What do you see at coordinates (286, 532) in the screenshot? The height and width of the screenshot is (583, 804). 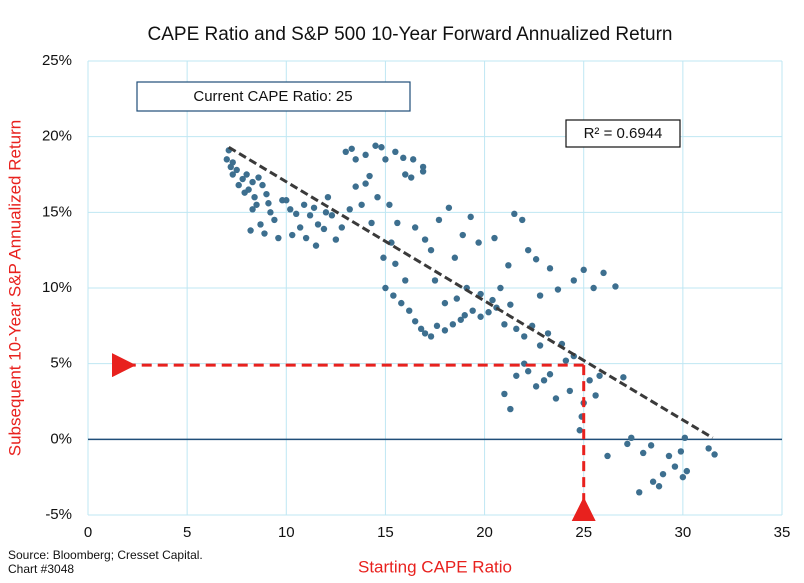 I see `x-tick-label: 10` at bounding box center [286, 532].